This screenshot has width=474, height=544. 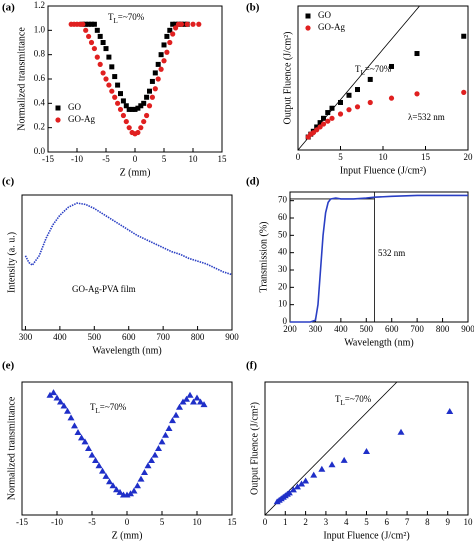 What do you see at coordinates (283, 200) in the screenshot?
I see `y-tick-label: 70` at bounding box center [283, 200].